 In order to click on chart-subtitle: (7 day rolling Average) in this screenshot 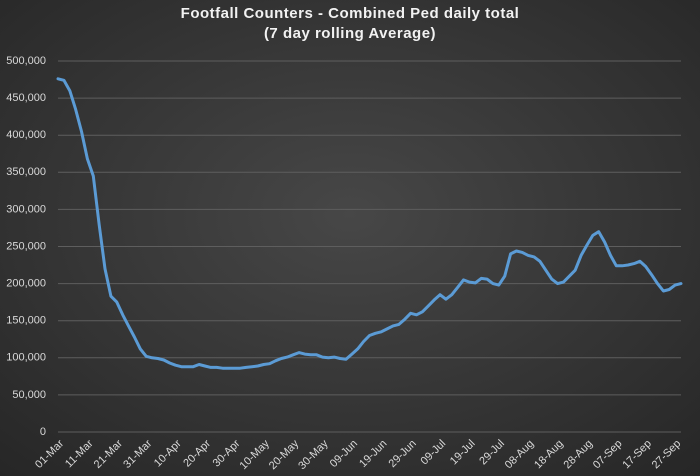, I will do `click(350, 33)`.